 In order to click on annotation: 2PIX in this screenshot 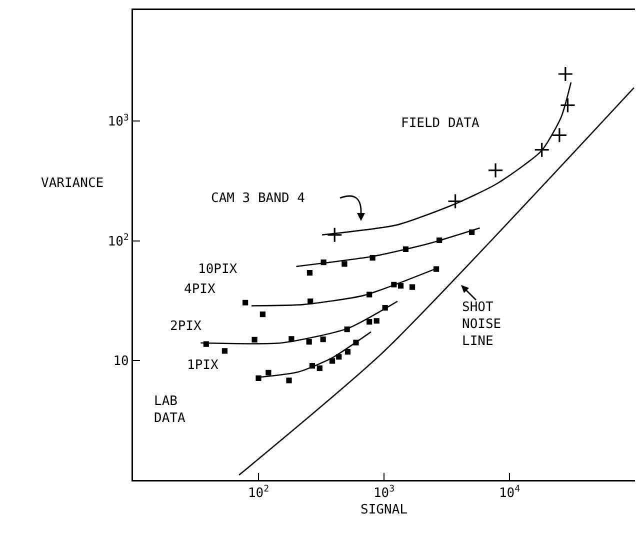, I will do `click(186, 326)`.